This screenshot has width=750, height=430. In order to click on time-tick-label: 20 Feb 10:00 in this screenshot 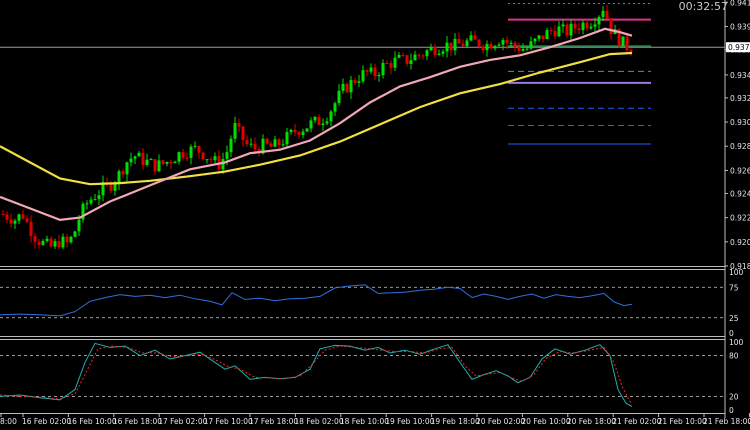, I will do `click(545, 421)`.